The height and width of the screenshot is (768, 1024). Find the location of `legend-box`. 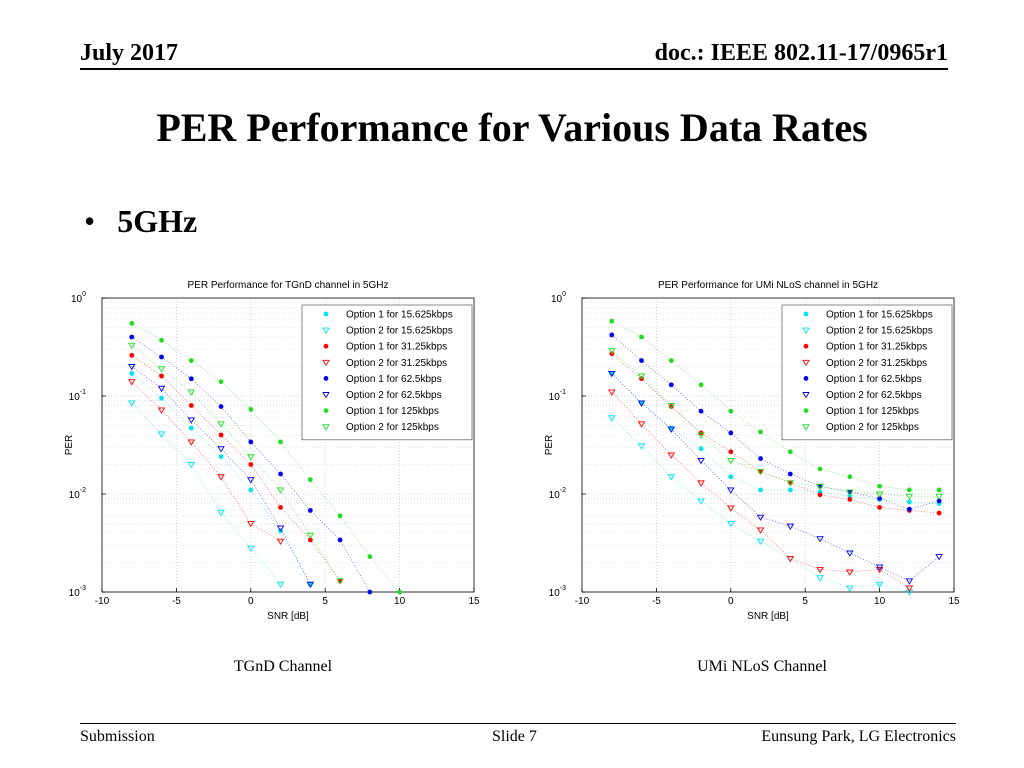

legend-box is located at coordinates (387, 372).